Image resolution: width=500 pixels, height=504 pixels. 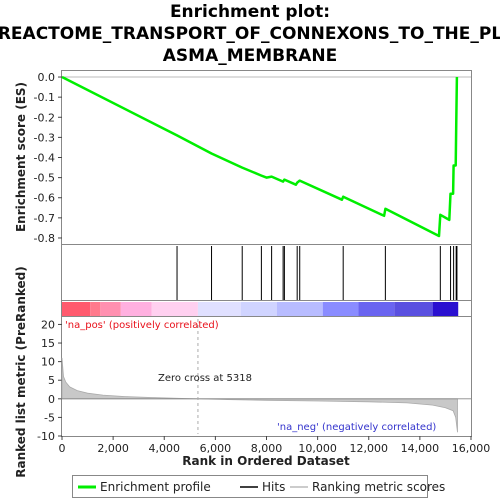 I want to click on es-y-tick-label: -0.2, so click(x=44, y=117).